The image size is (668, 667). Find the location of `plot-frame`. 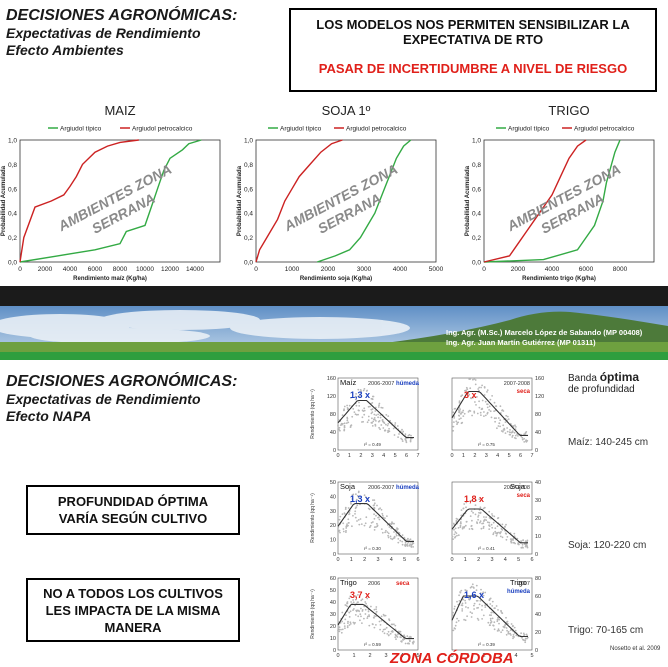

plot-frame is located at coordinates (569, 201).